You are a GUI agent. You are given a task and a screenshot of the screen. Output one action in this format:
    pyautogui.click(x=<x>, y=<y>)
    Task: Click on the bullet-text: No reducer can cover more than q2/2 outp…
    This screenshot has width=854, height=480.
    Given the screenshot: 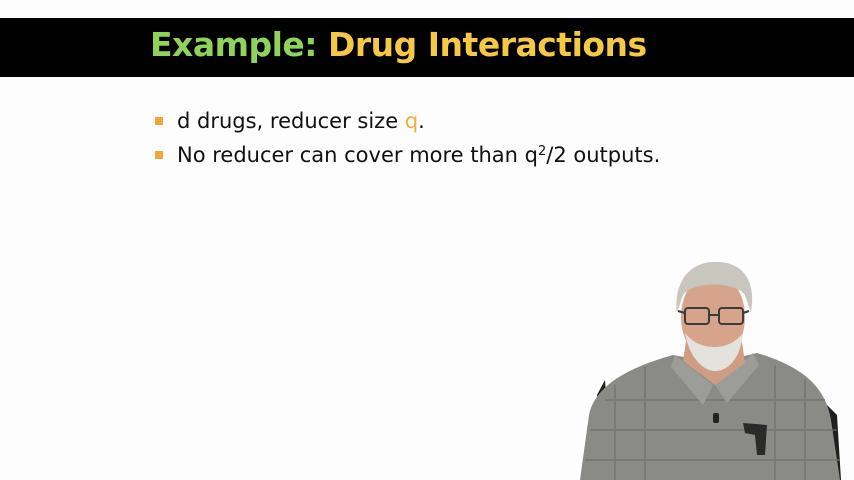 What is the action you would take?
    pyautogui.click(x=418, y=155)
    